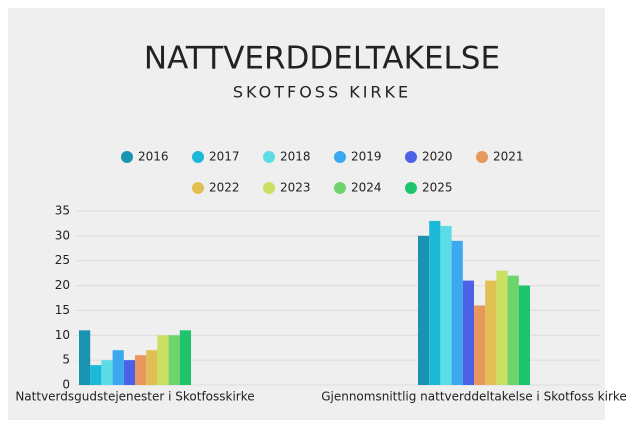  I want to click on chart-title: NATTVERDDELTAKELSE, so click(322, 59).